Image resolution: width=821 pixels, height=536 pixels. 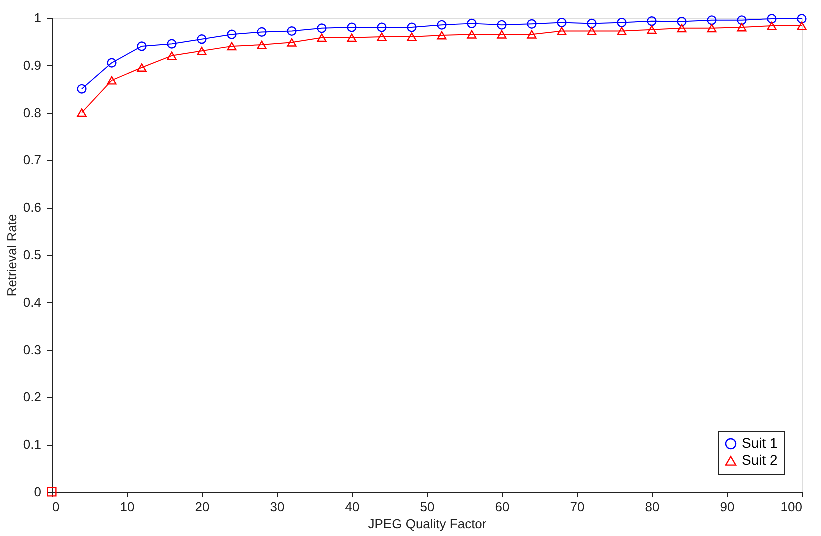 I want to click on x-tick-label: 60, so click(x=502, y=507).